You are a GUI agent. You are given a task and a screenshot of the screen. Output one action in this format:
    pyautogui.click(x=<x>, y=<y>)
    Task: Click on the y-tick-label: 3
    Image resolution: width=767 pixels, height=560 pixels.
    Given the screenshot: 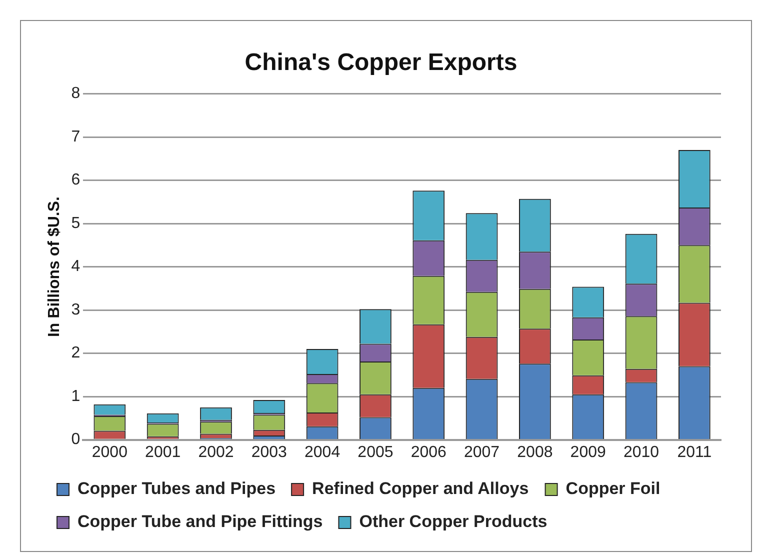 What is the action you would take?
    pyautogui.click(x=75, y=309)
    